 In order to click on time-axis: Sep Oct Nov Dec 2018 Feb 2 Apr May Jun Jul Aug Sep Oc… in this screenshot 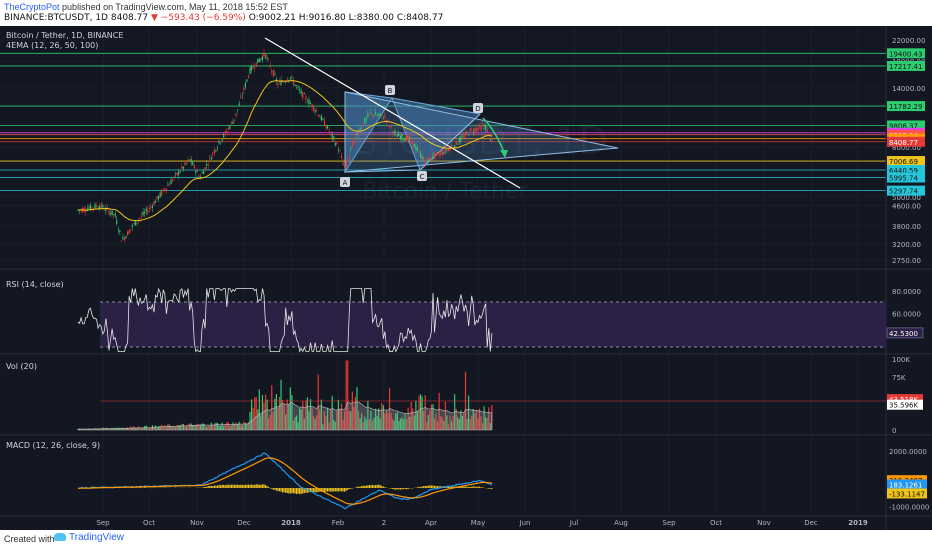, I will do `click(481, 523)`.